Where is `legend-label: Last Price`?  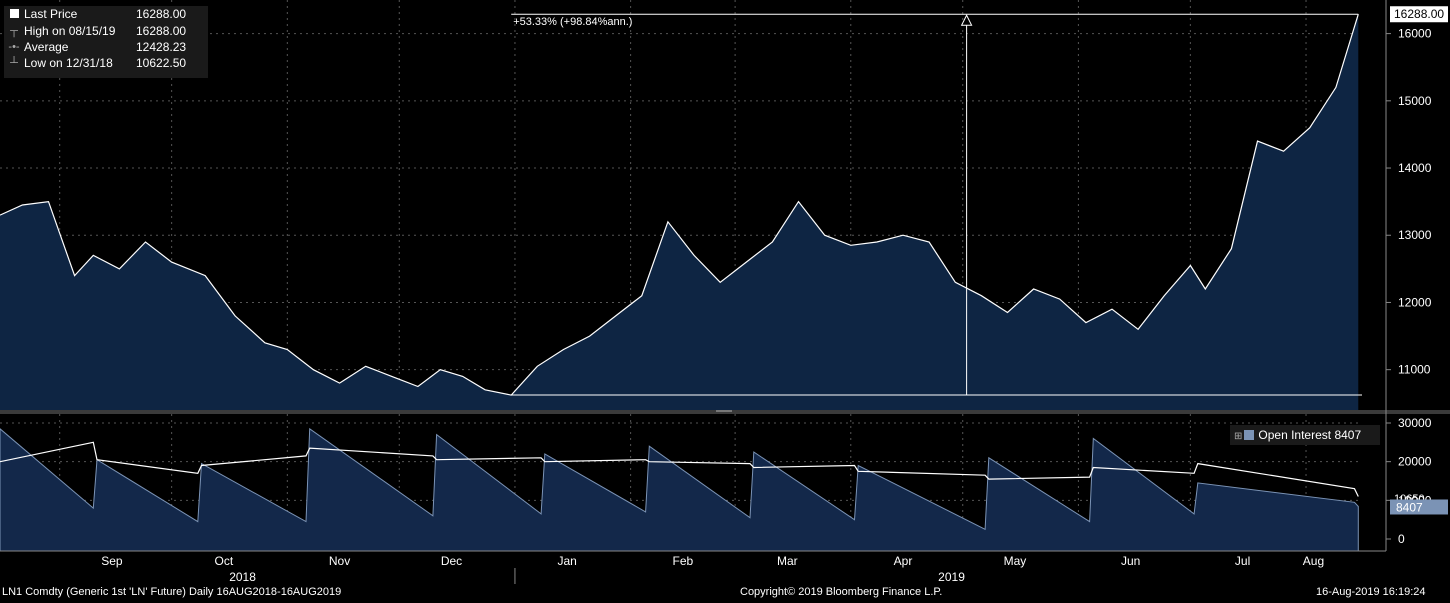
legend-label: Last Price is located at coordinates (51, 14).